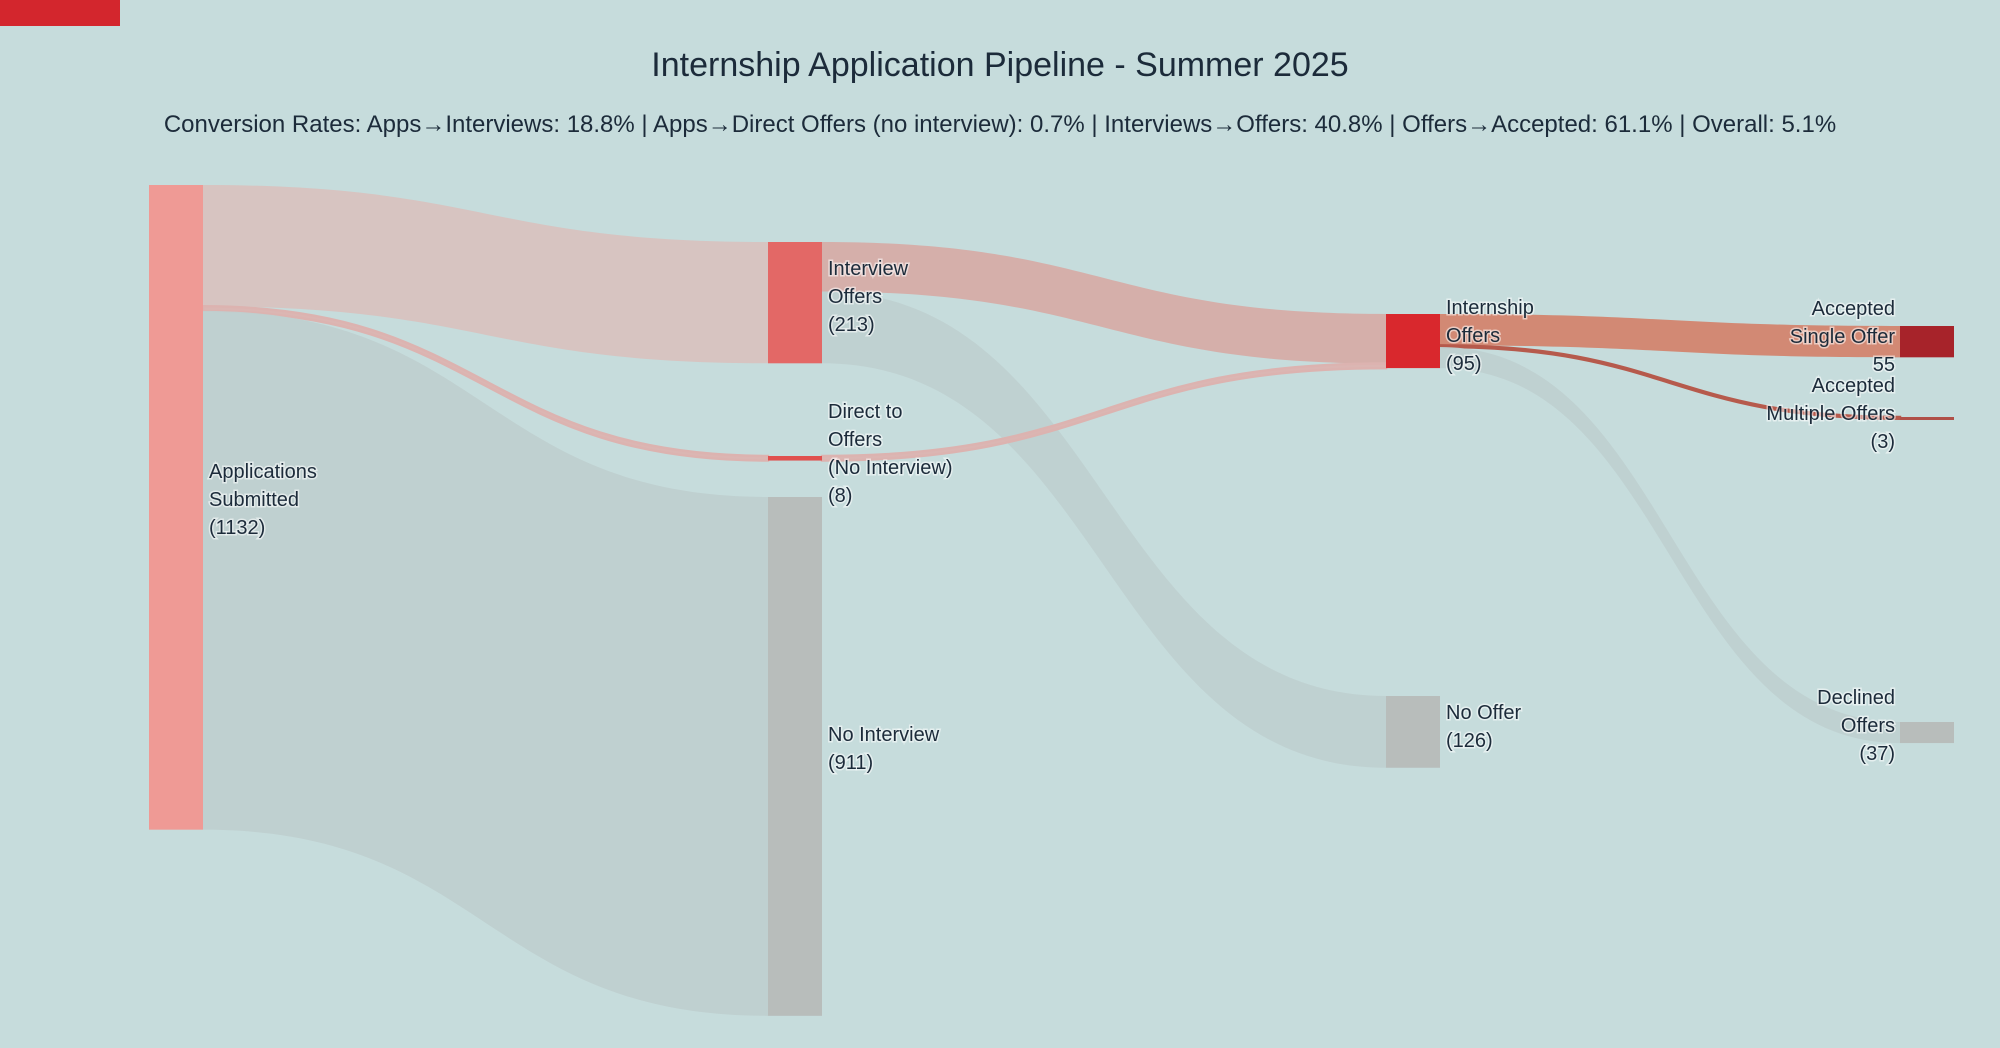 The height and width of the screenshot is (1048, 2000). I want to click on node-label-line: (95), so click(1464, 364).